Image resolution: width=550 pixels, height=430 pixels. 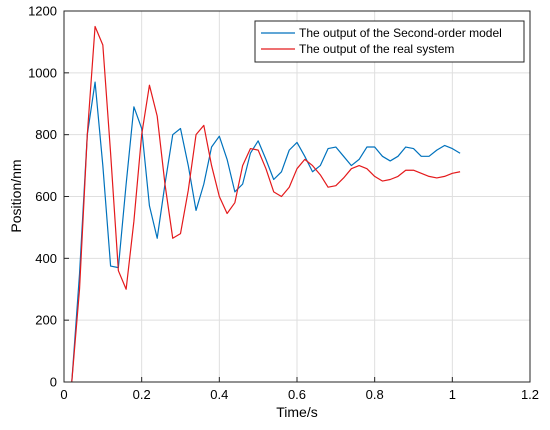 I want to click on x-axis-label: Time/s, so click(x=296, y=412).